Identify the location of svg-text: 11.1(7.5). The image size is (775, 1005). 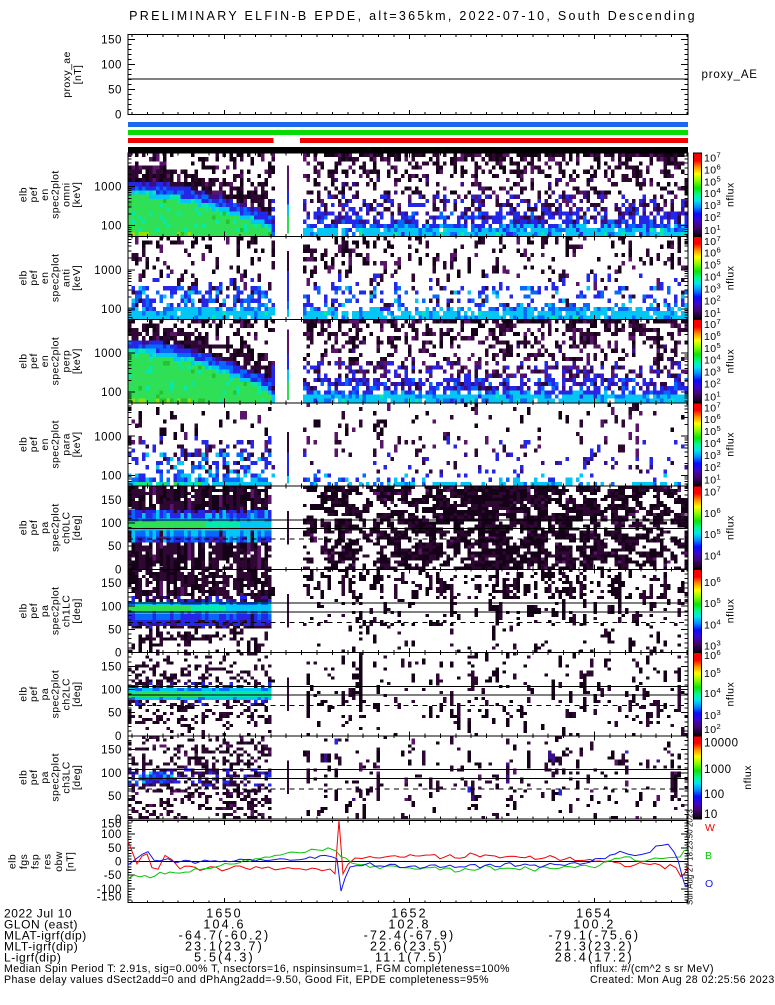
(409, 958).